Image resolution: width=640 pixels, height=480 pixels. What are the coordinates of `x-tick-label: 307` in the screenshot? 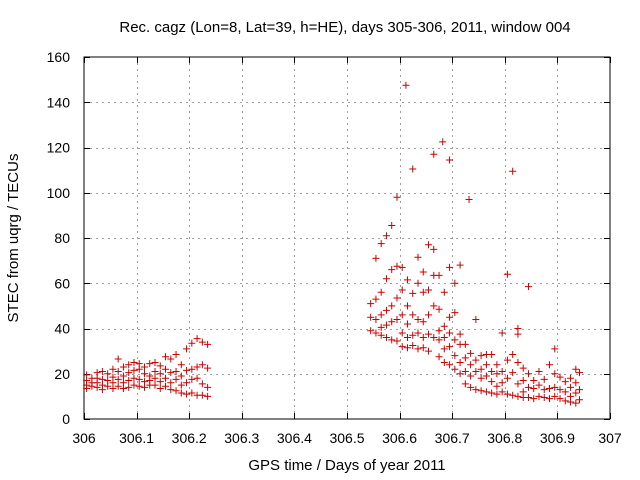 It's located at (610, 438).